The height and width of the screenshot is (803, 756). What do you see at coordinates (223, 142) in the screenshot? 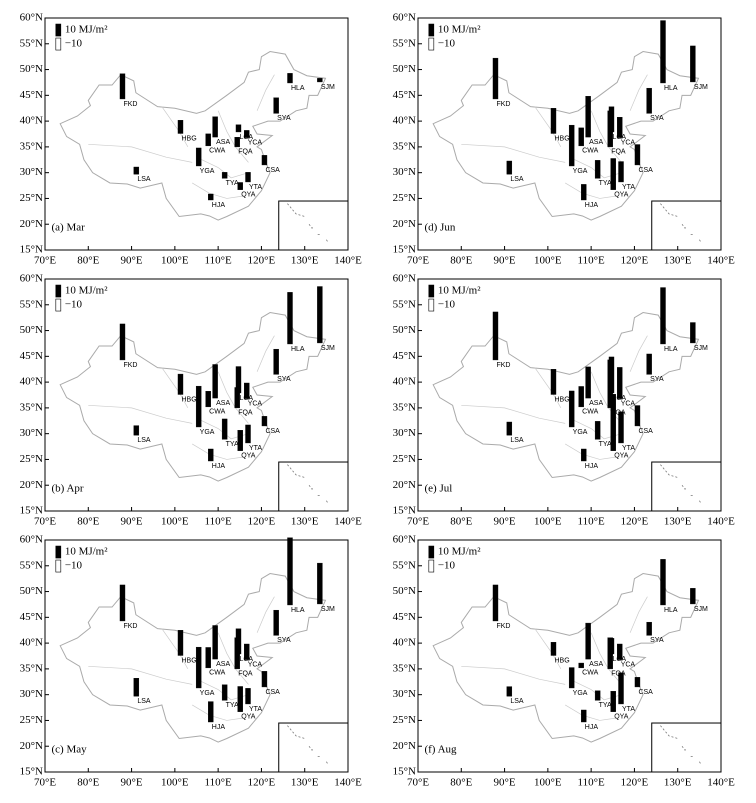
I see `station-label: ASA` at bounding box center [223, 142].